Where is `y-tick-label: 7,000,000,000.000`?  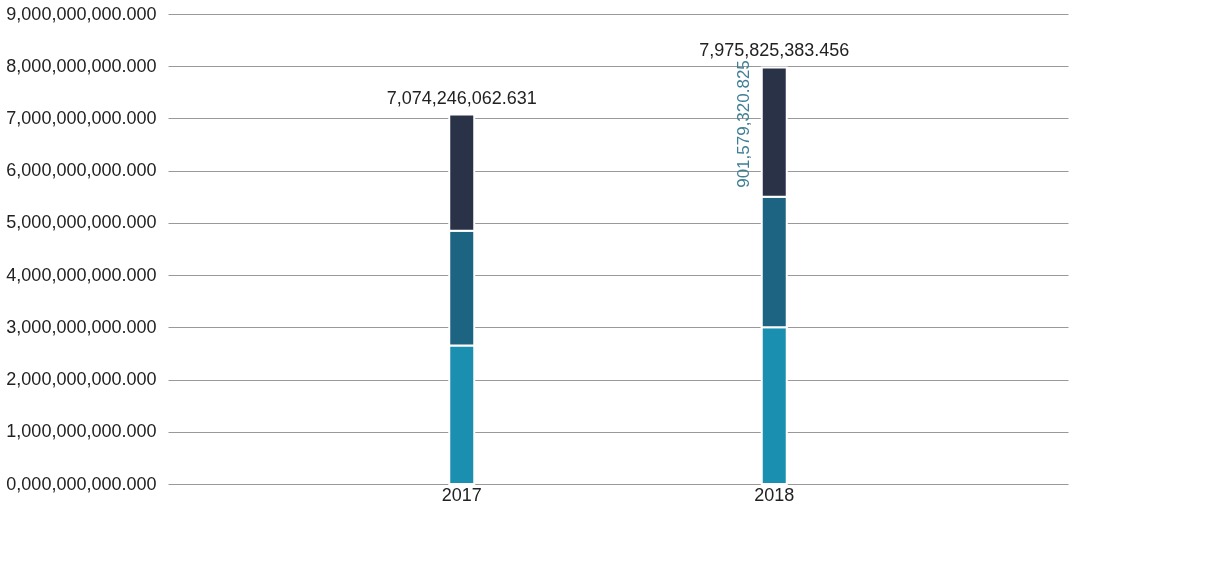 y-tick-label: 7,000,000,000.000 is located at coordinates (81, 117).